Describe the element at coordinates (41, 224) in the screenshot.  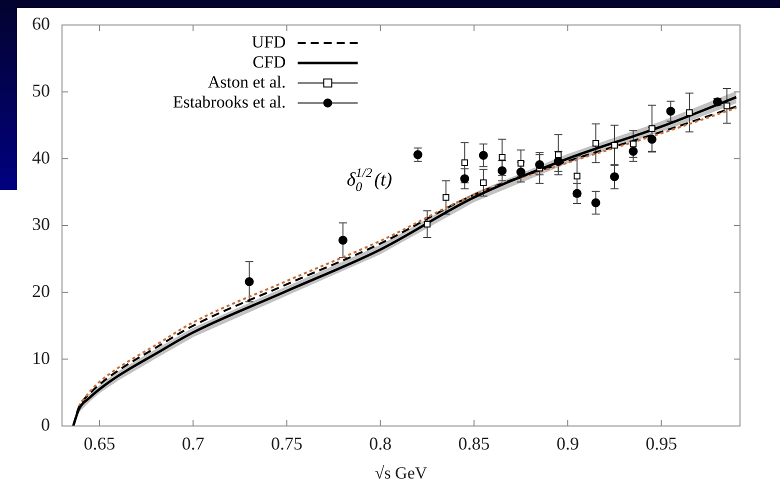
I see `y-tick-label: 30` at that location.